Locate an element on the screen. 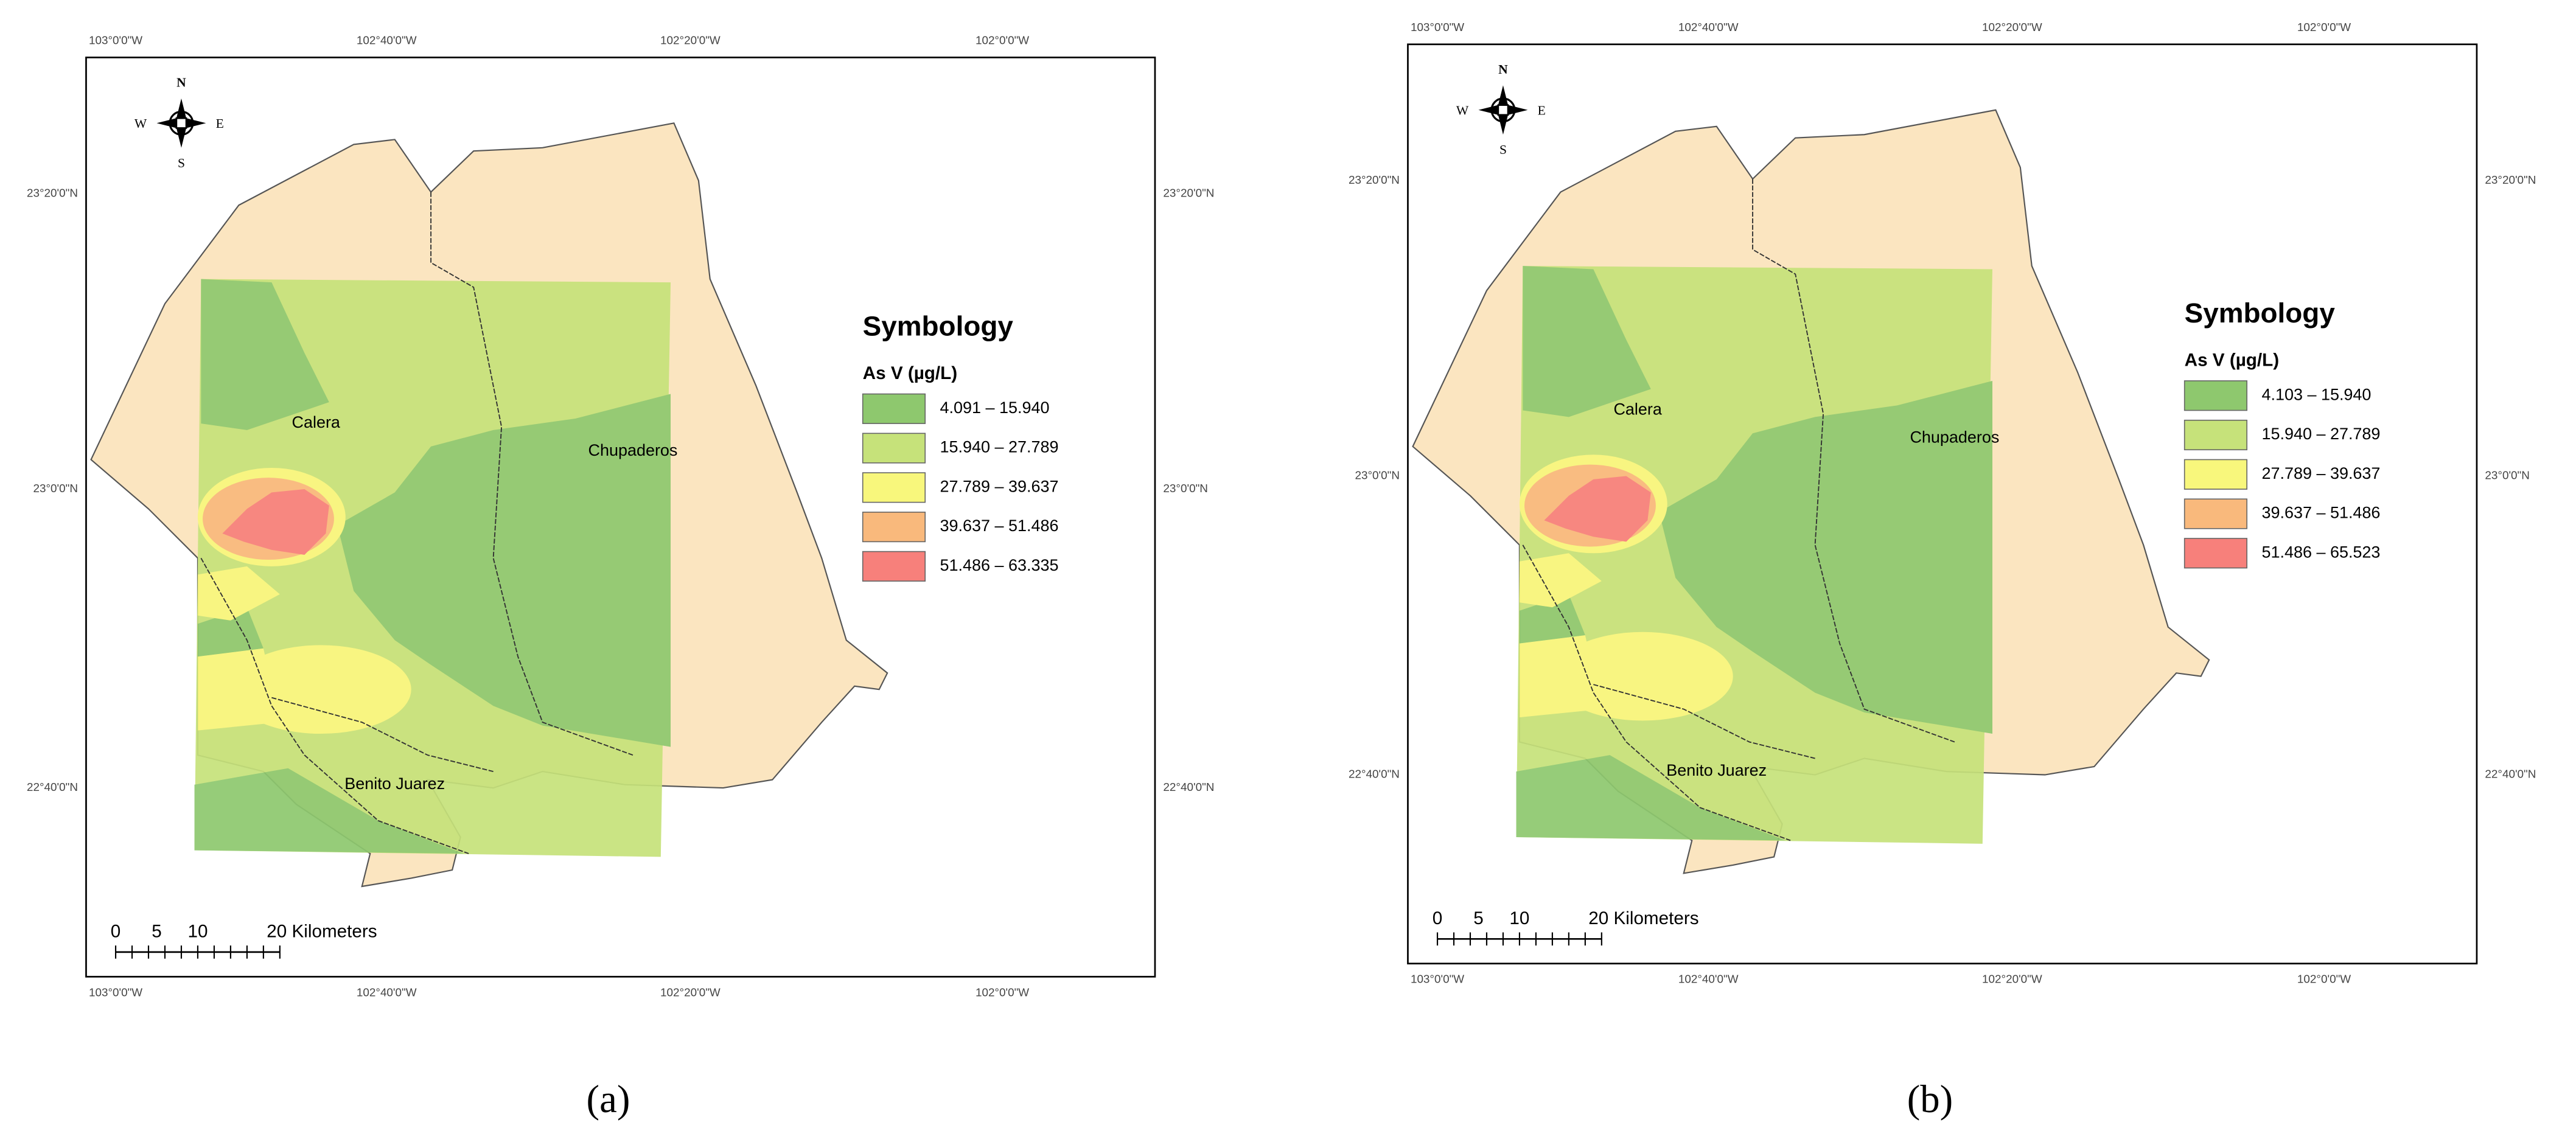 This screenshot has width=2576, height=1131. scale-label: 20 Kilometers is located at coordinates (1643, 918).